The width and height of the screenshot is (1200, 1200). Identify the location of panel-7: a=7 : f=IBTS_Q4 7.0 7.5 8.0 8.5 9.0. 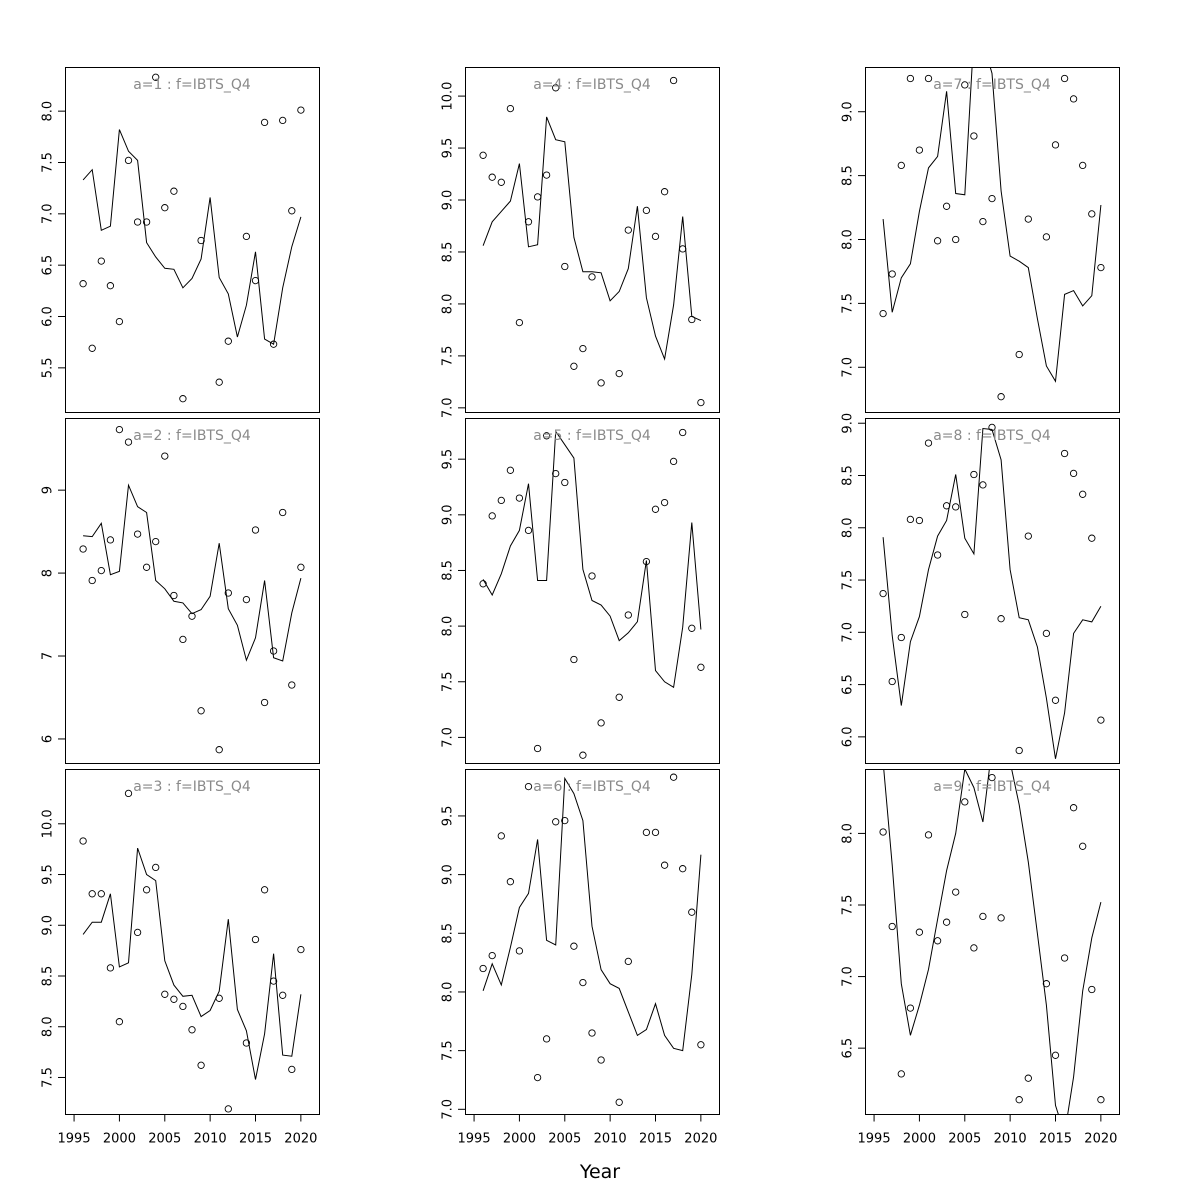
(980, 240).